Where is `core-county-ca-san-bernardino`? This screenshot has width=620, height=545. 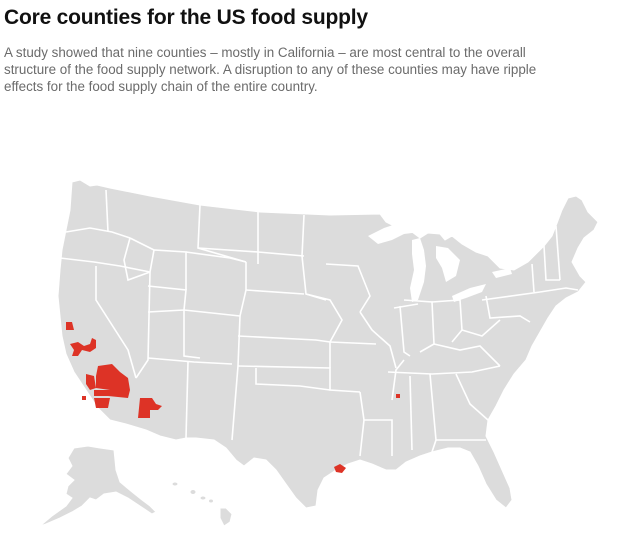
core-county-ca-san-bernardino is located at coordinates (113, 377).